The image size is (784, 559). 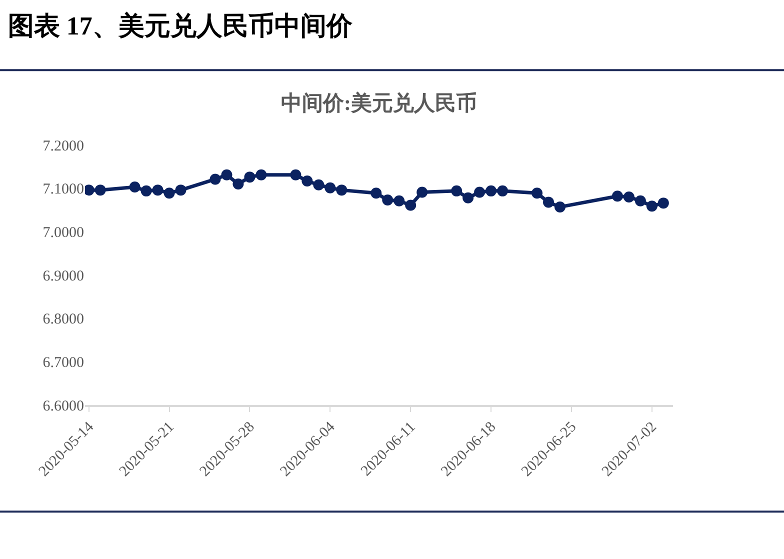 I want to click on y-tick-label: 7.1000, so click(x=63, y=190).